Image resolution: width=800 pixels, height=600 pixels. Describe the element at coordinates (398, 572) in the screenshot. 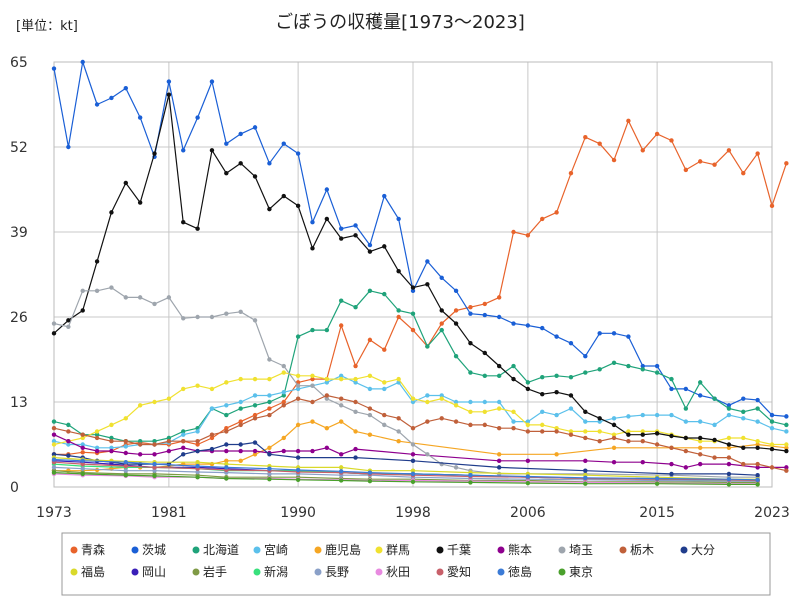

I see `legend-label: 秋田` at that location.